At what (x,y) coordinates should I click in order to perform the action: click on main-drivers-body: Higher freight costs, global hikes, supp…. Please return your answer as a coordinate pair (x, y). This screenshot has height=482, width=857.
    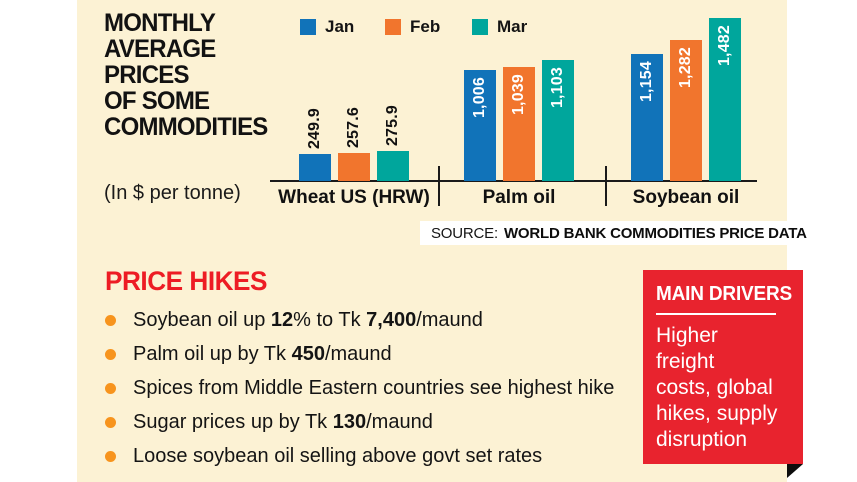
    Looking at the image, I should click on (717, 387).